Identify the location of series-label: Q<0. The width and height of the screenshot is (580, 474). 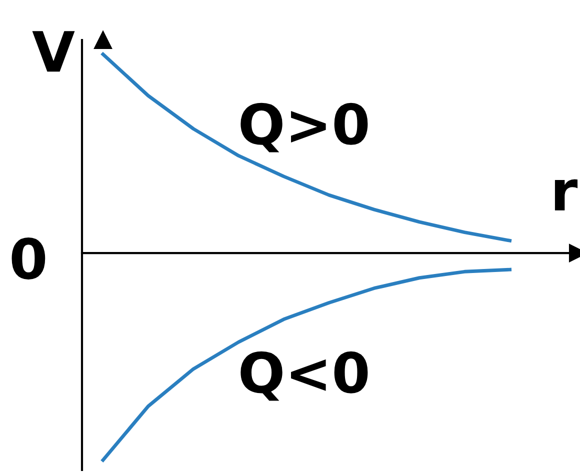
(304, 376).